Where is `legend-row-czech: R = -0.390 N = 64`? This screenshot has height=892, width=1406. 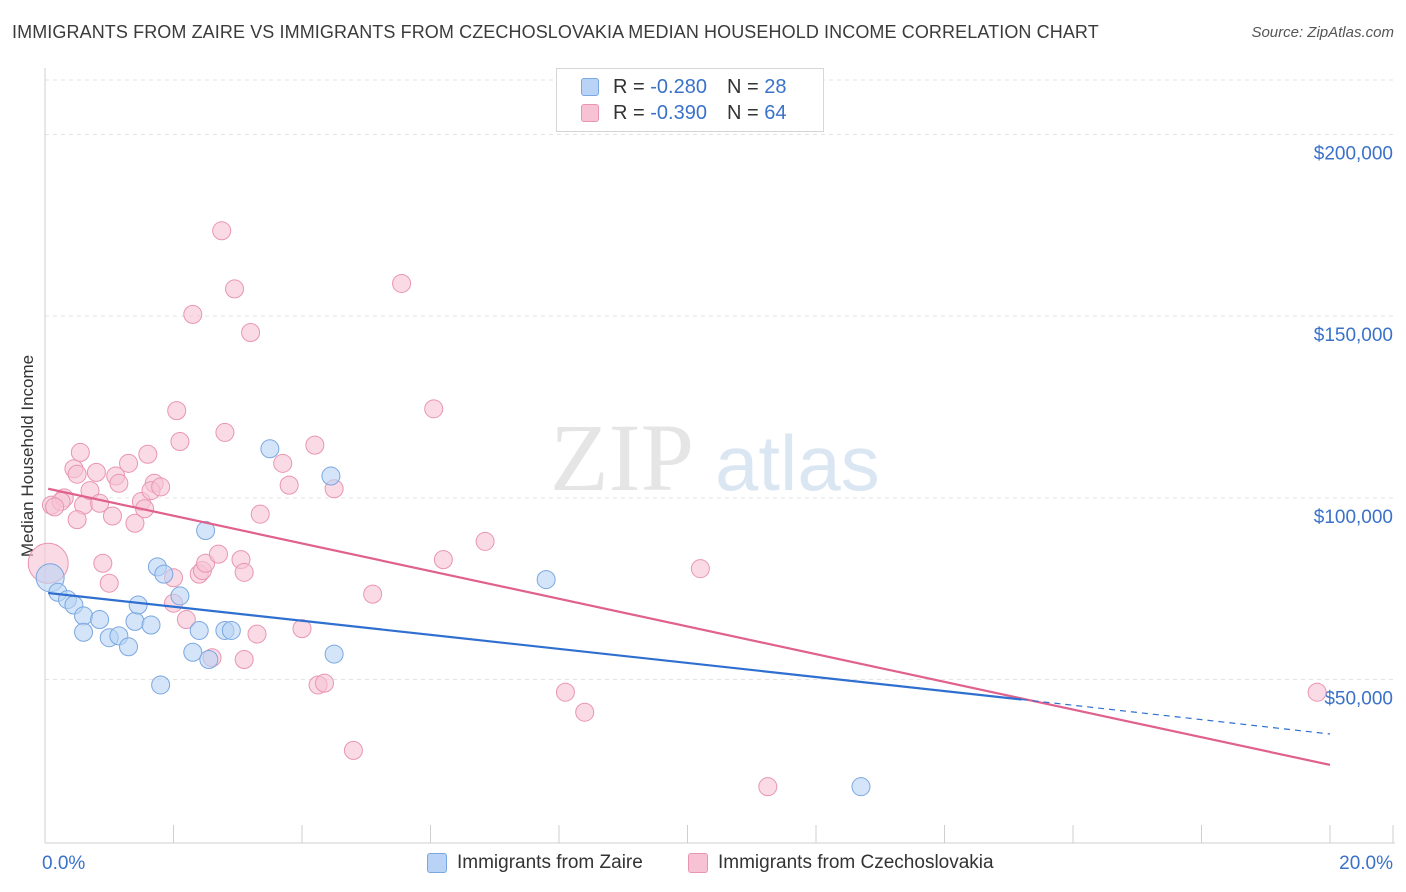 legend-row-czech: R = -0.390 N = 64 is located at coordinates (683, 113).